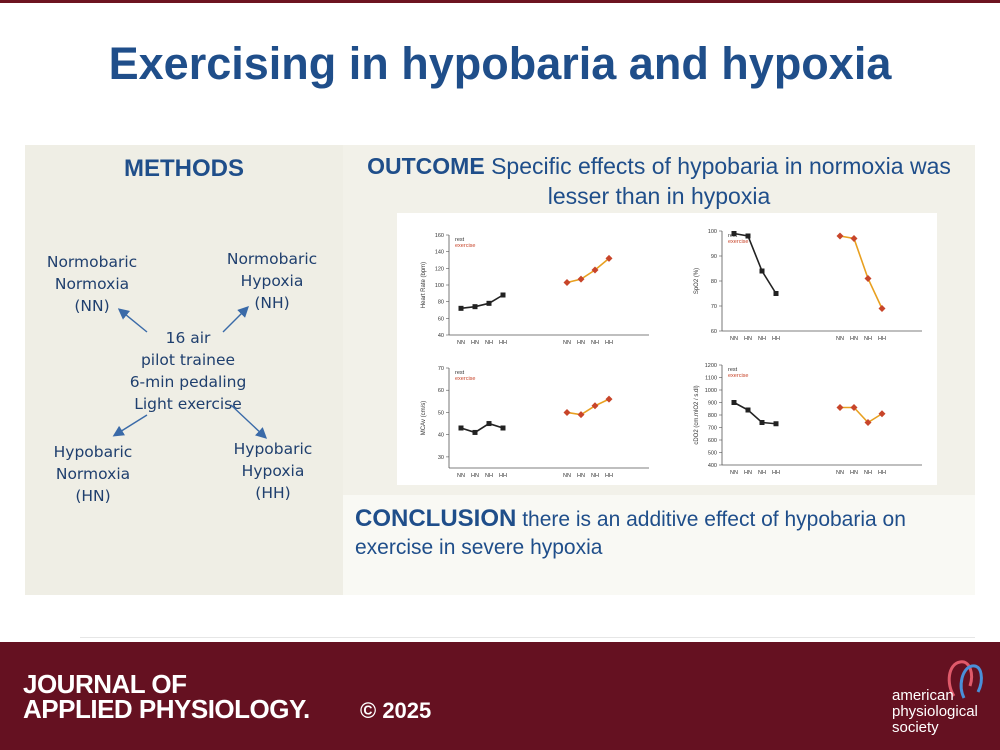 The height and width of the screenshot is (750, 1000). What do you see at coordinates (500, 1) in the screenshot?
I see `top-accent-bar` at bounding box center [500, 1].